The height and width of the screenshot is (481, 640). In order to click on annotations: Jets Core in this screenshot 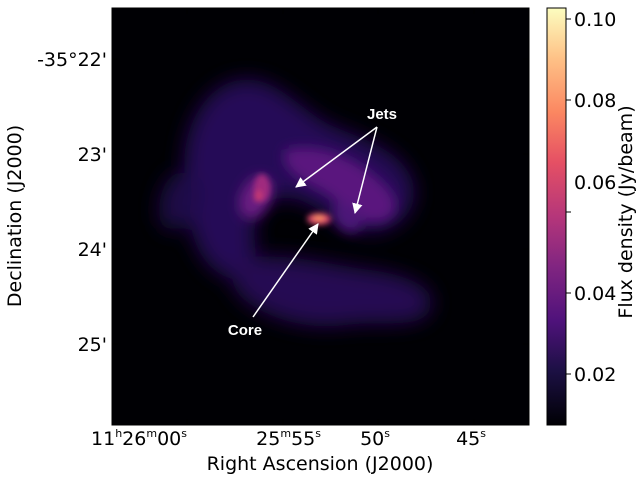, I will do `click(312, 222)`.